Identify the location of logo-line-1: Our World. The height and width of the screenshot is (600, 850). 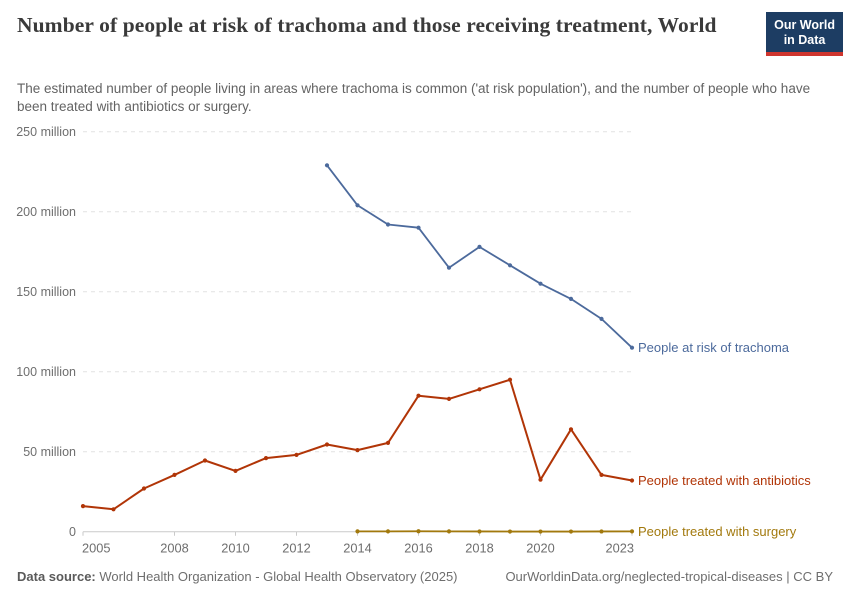
(804, 25).